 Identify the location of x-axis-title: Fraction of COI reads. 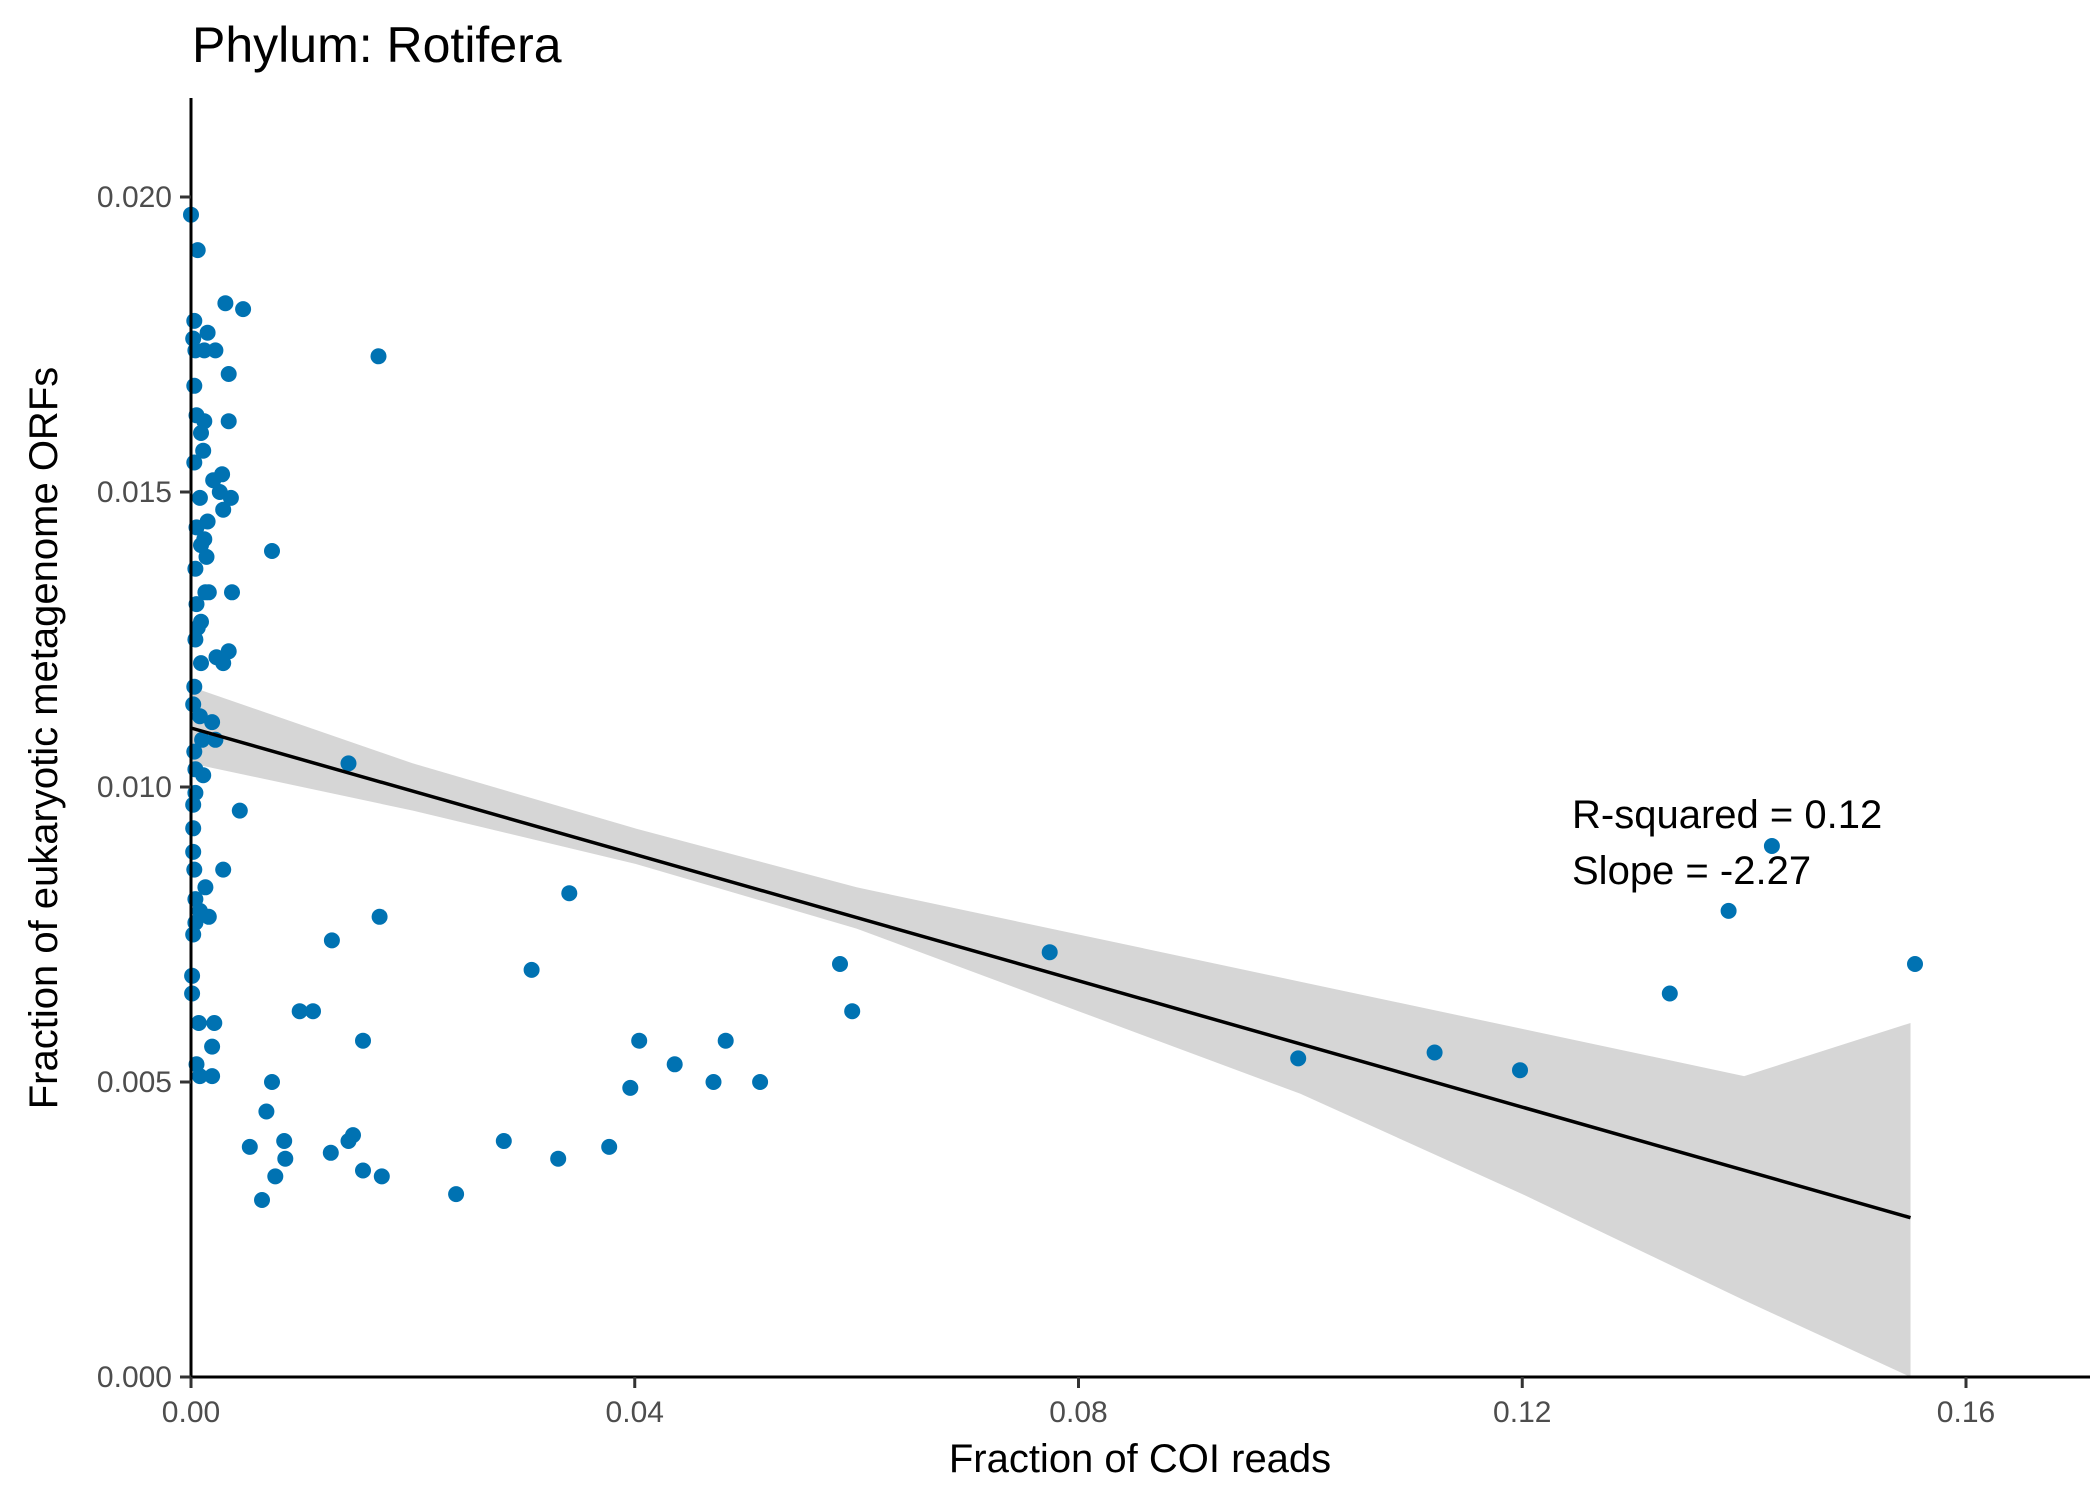
(1140, 1459).